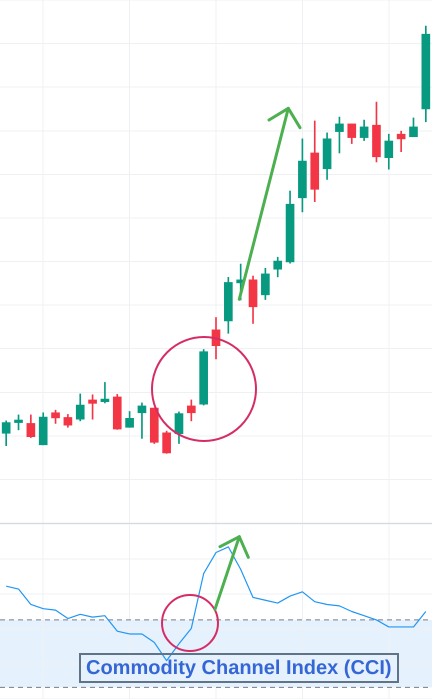 Image resolution: width=432 pixels, height=699 pixels. I want to click on annotation: Commodity Channel Index (CCI), so click(239, 668).